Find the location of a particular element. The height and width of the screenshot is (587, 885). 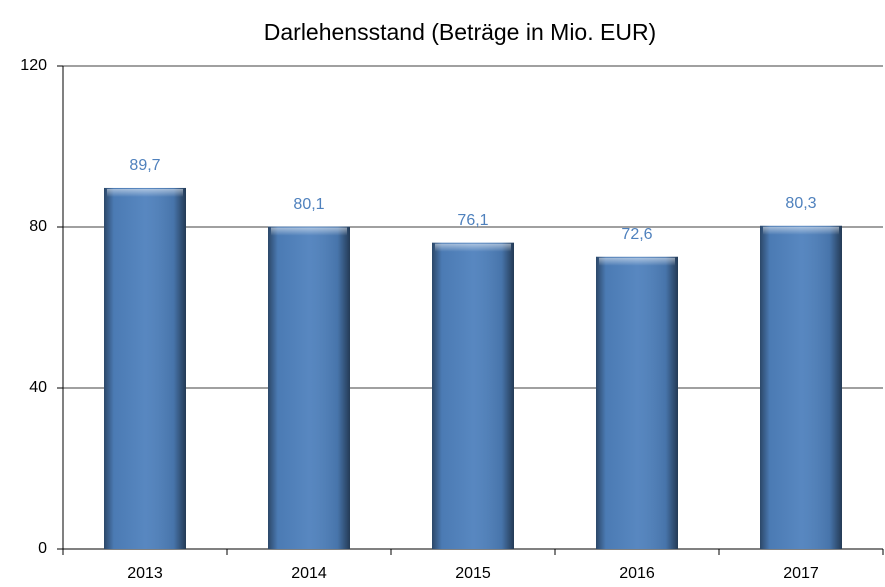

chart-title: Darlehensstand (Beträge in Mio. EUR) is located at coordinates (460, 32).